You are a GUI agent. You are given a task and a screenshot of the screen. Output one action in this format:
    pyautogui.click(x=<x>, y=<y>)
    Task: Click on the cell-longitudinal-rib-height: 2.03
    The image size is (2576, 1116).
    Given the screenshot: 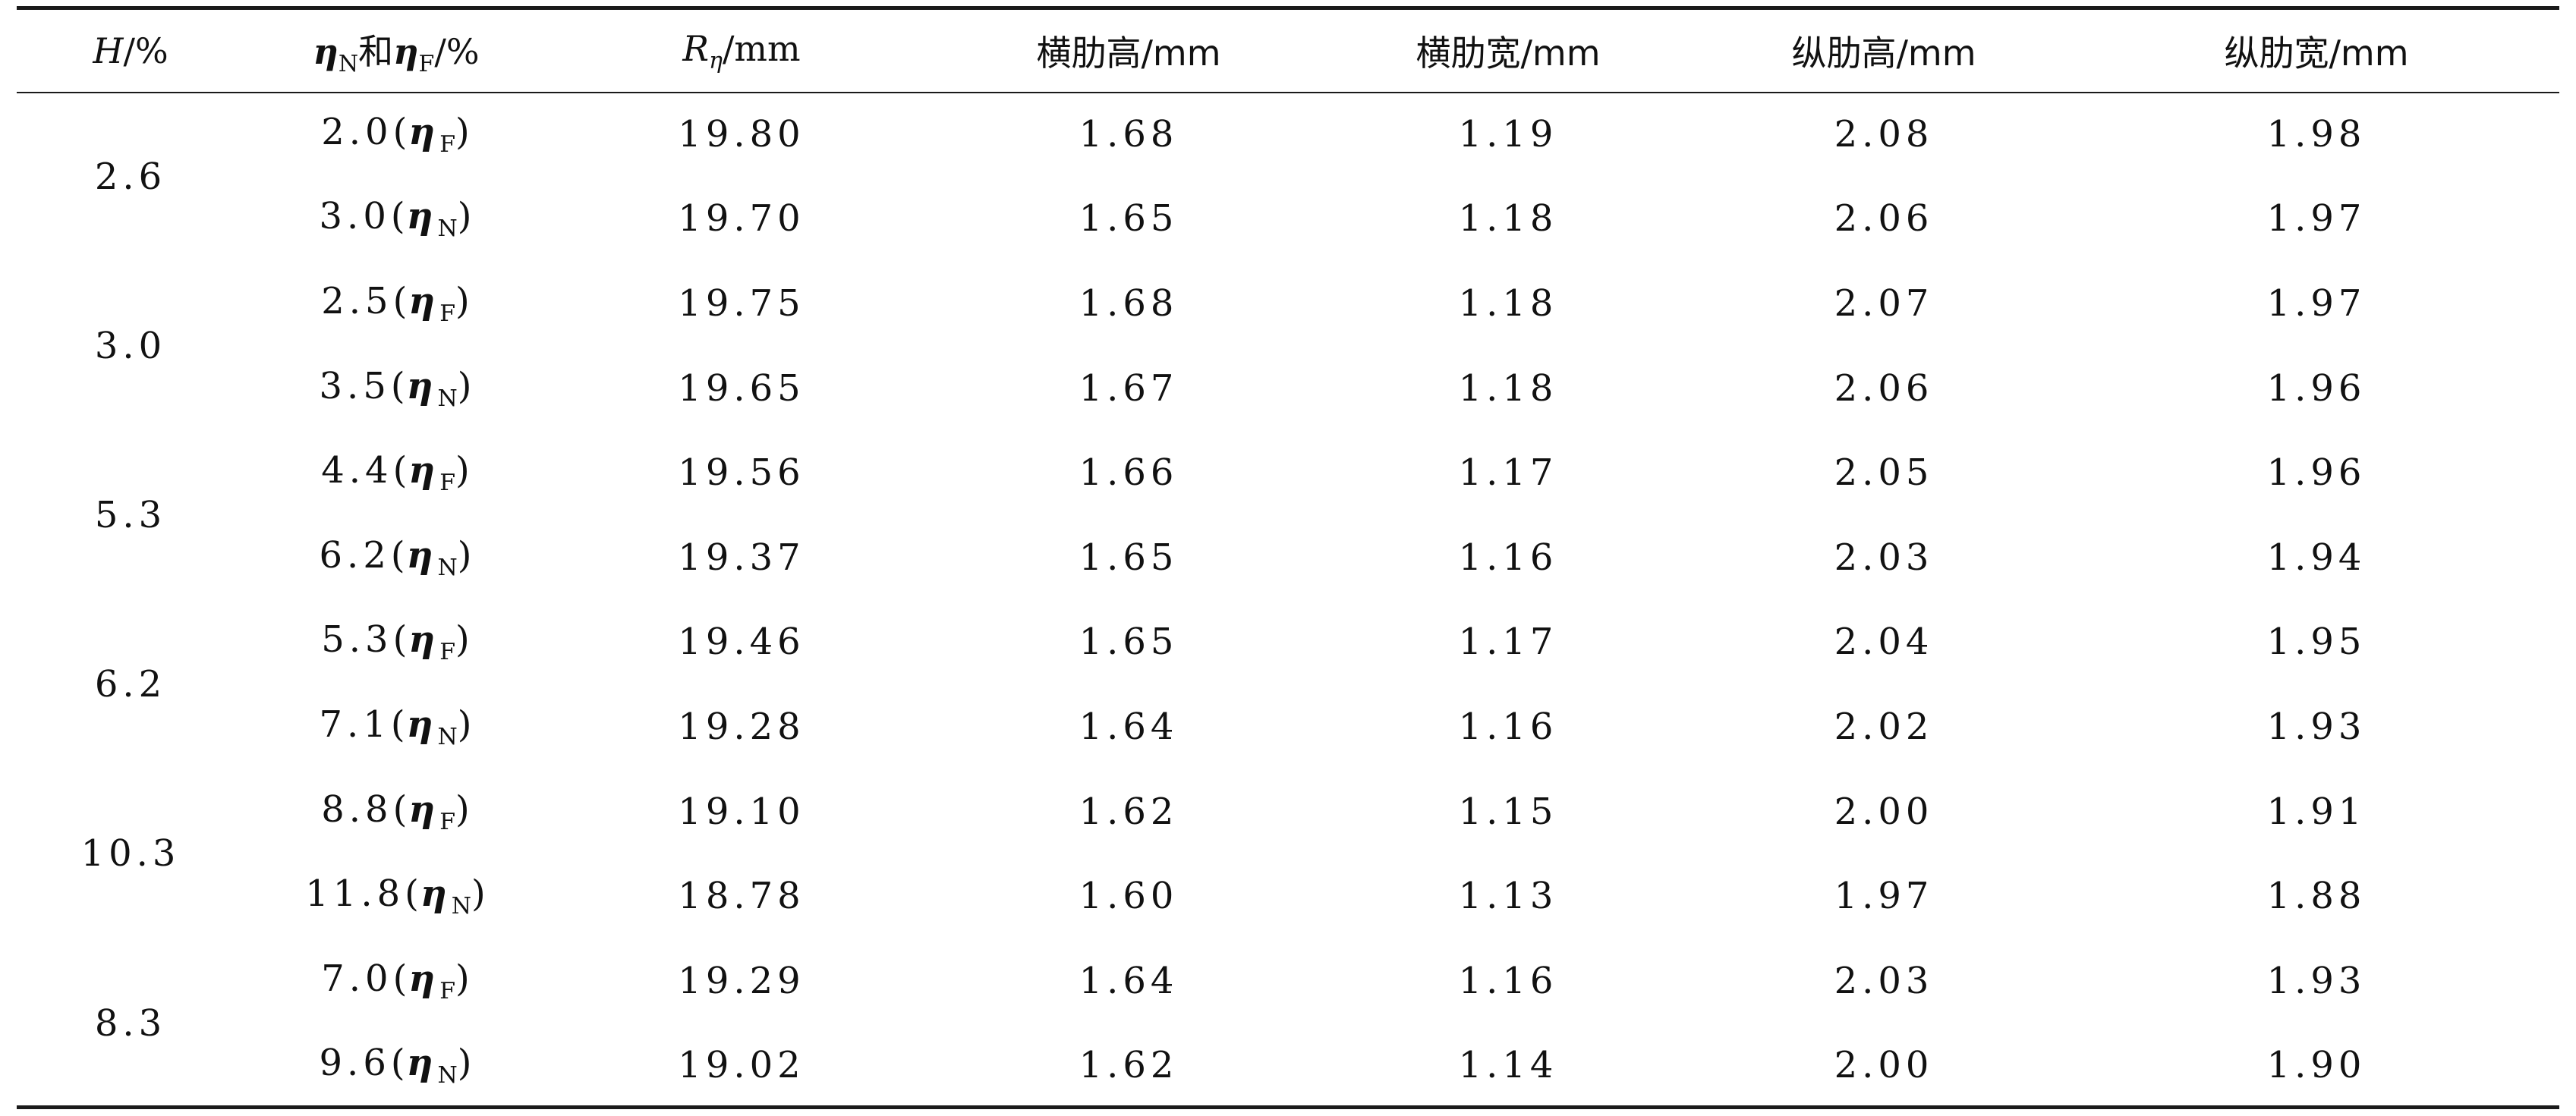 What is the action you would take?
    pyautogui.click(x=1884, y=557)
    